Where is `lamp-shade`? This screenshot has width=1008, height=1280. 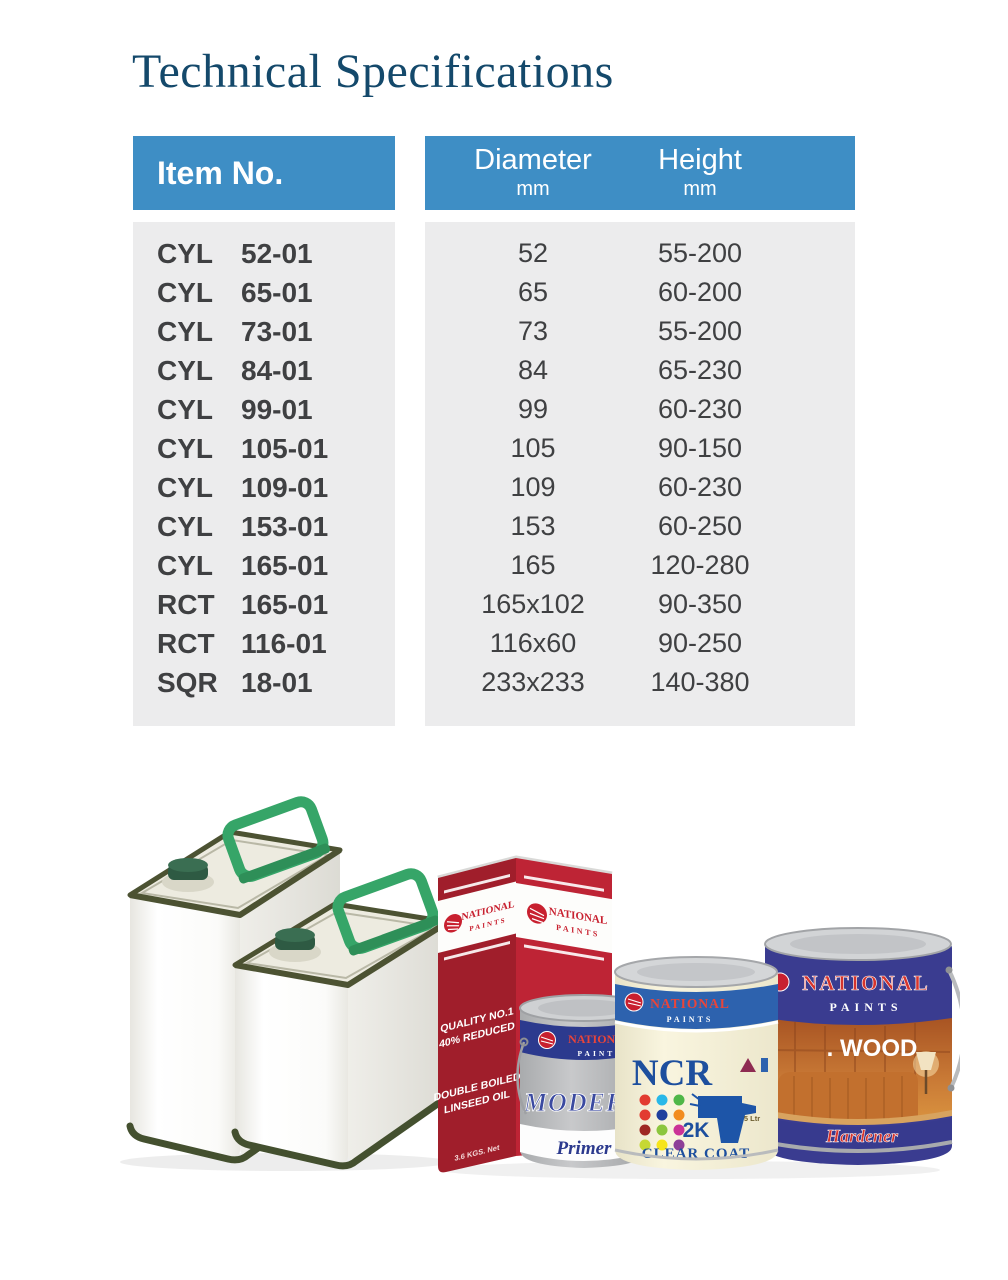
lamp-shade is located at coordinates (926, 1061).